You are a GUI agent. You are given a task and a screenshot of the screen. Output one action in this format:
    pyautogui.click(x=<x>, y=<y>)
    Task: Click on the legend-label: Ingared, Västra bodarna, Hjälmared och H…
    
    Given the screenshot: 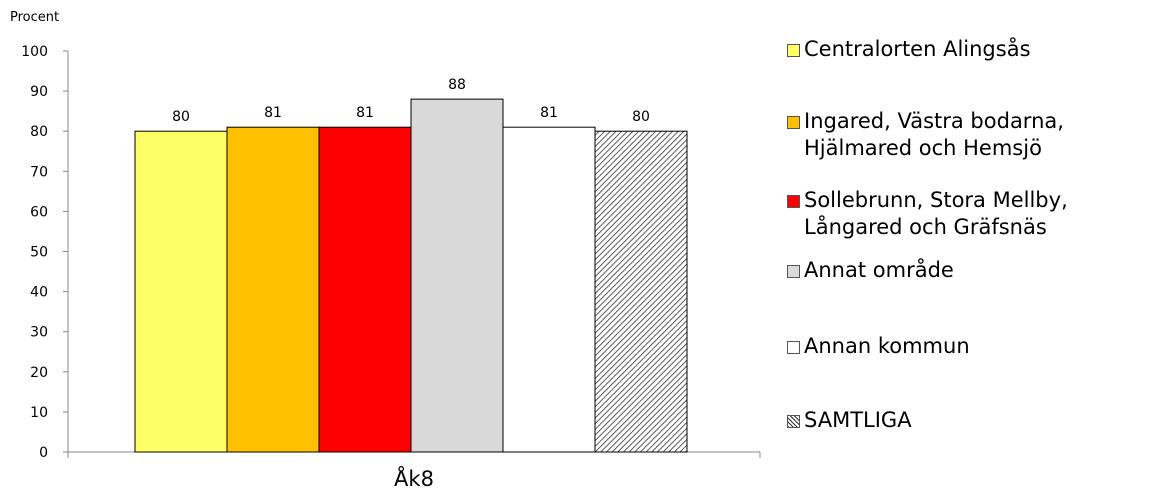 What is the action you would take?
    pyautogui.click(x=934, y=134)
    